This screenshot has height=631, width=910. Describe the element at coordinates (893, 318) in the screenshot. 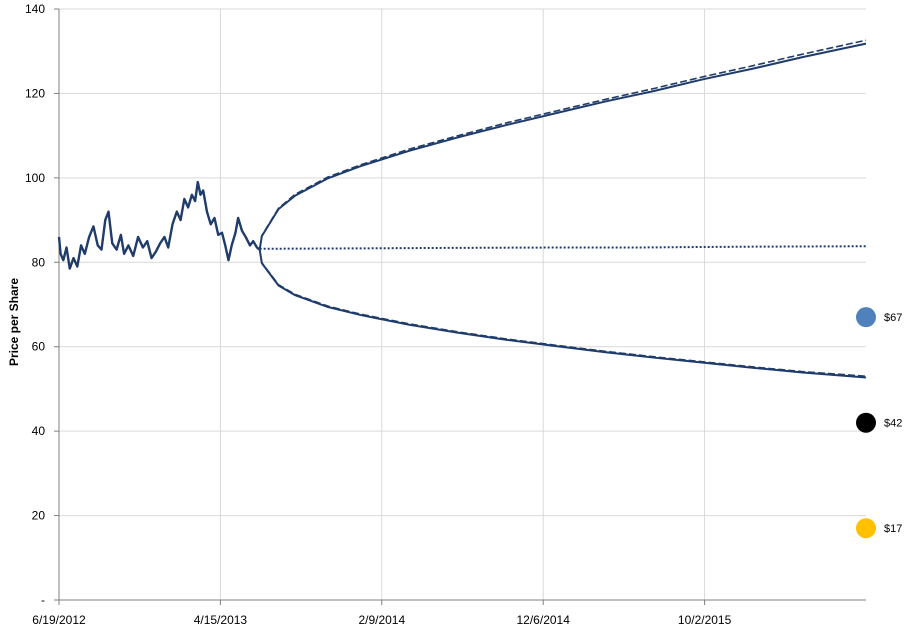

I see `marker-label: $67` at that location.